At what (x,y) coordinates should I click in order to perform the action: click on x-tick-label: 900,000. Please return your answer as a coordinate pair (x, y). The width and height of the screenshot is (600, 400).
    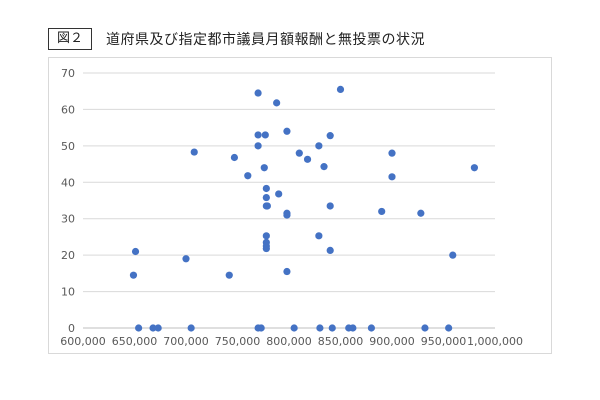
    Looking at the image, I should click on (392, 341).